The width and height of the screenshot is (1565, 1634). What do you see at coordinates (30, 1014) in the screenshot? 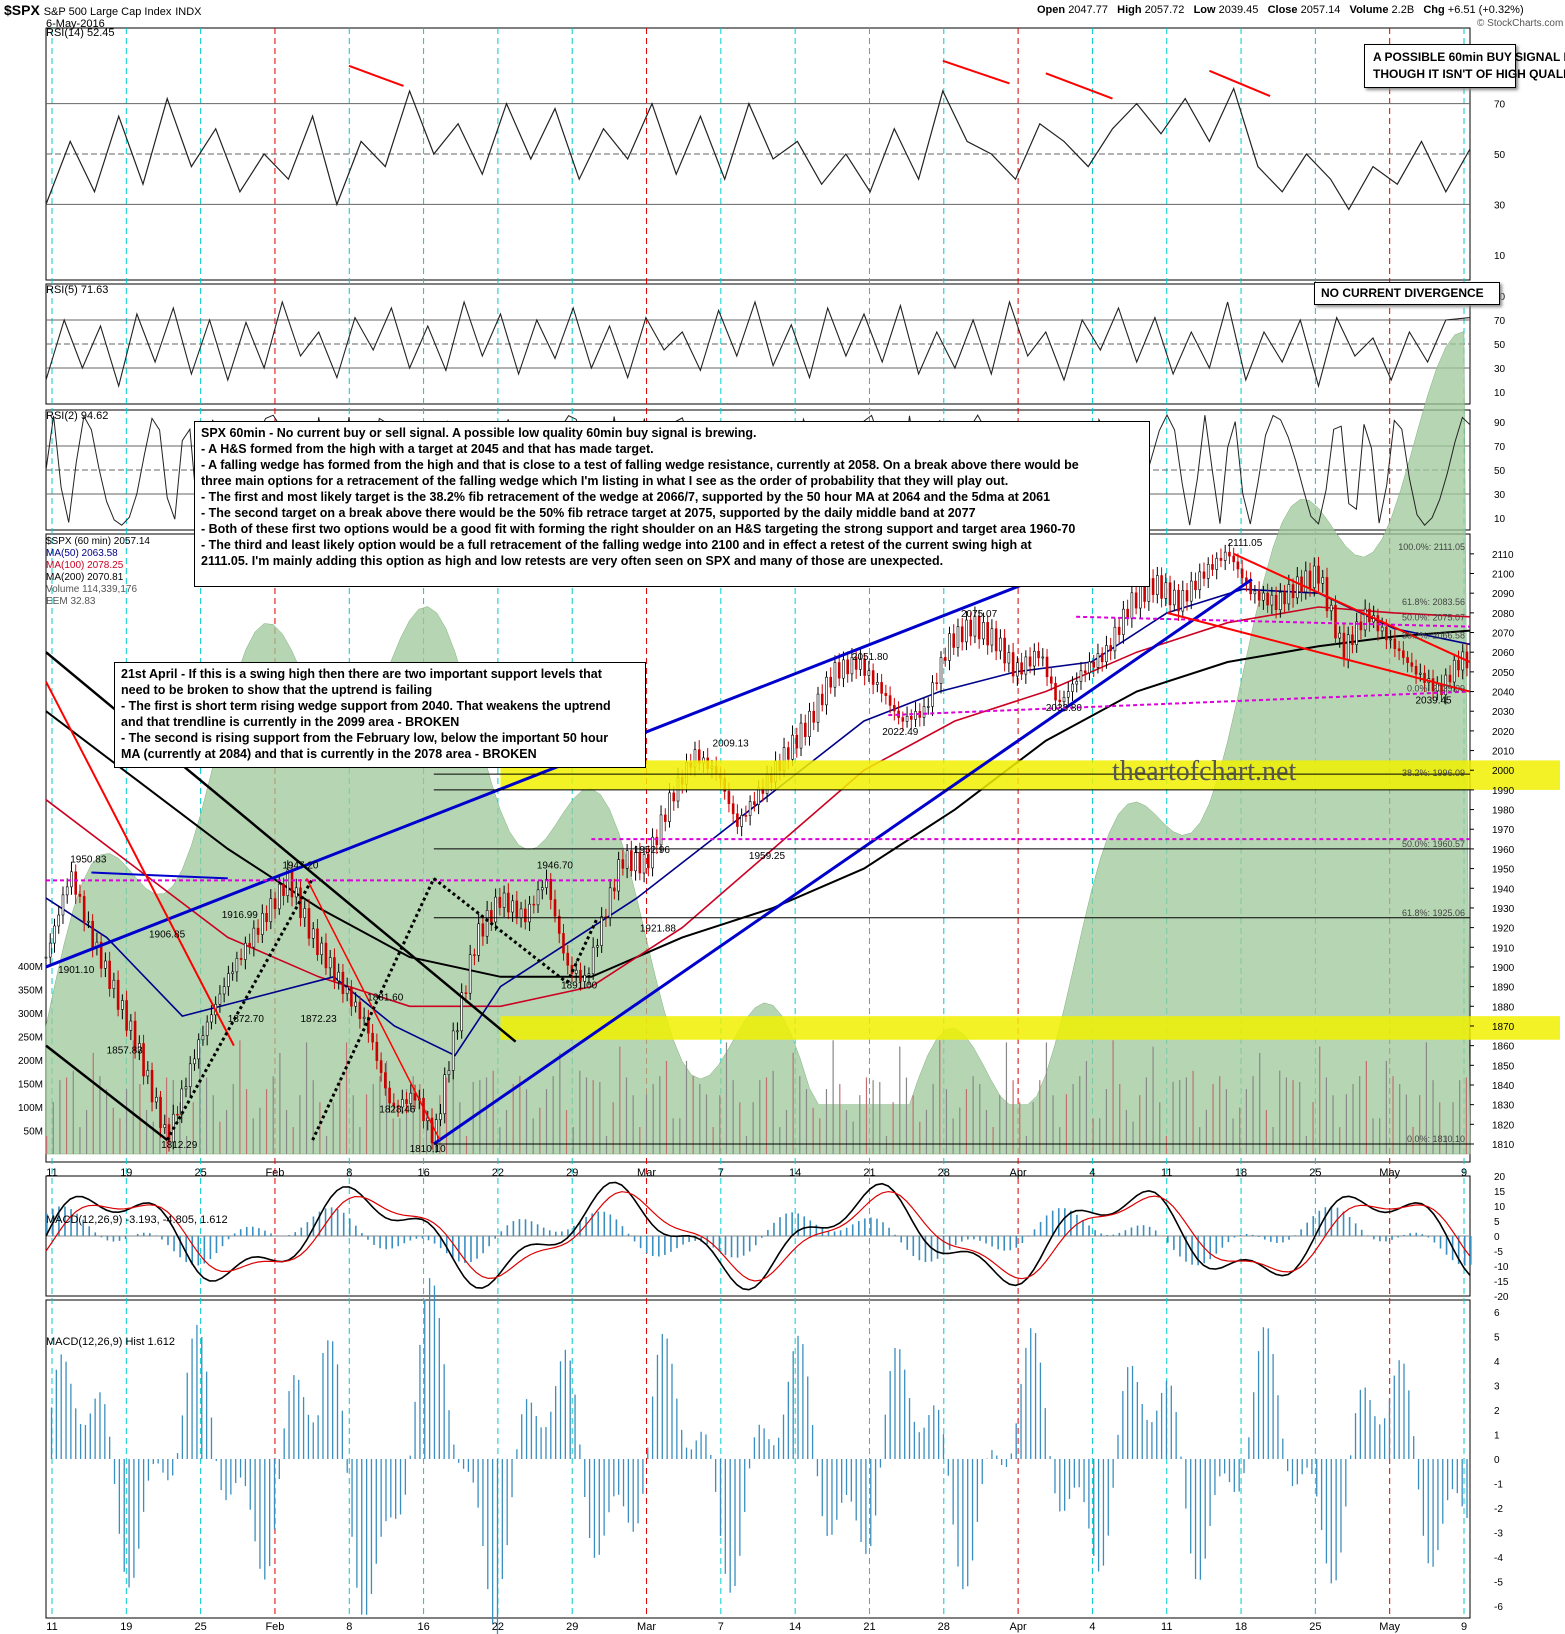
I see `volume-tick-label: 300M` at bounding box center [30, 1014].